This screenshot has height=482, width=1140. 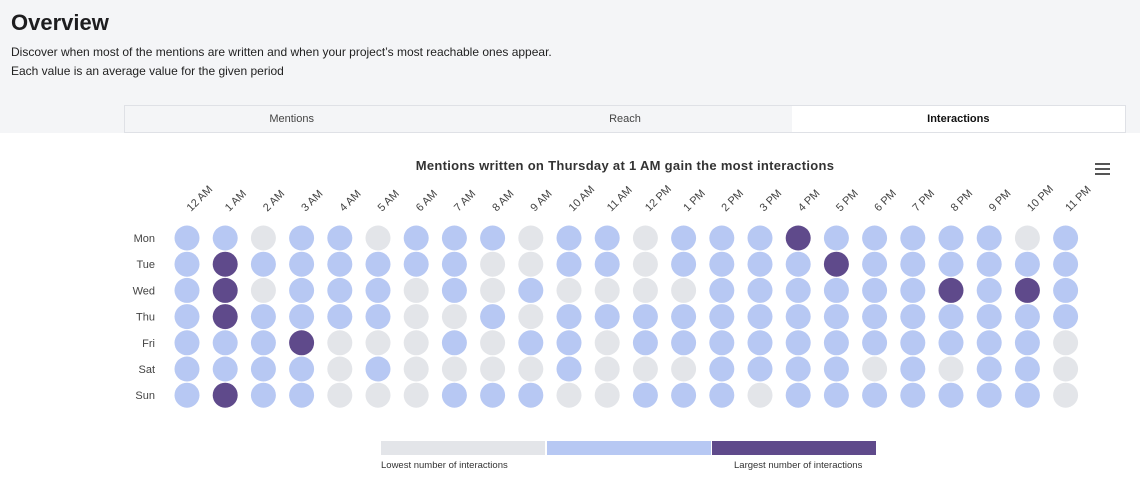 What do you see at coordinates (291, 119) in the screenshot?
I see `tab-mentions: Mentions` at bounding box center [291, 119].